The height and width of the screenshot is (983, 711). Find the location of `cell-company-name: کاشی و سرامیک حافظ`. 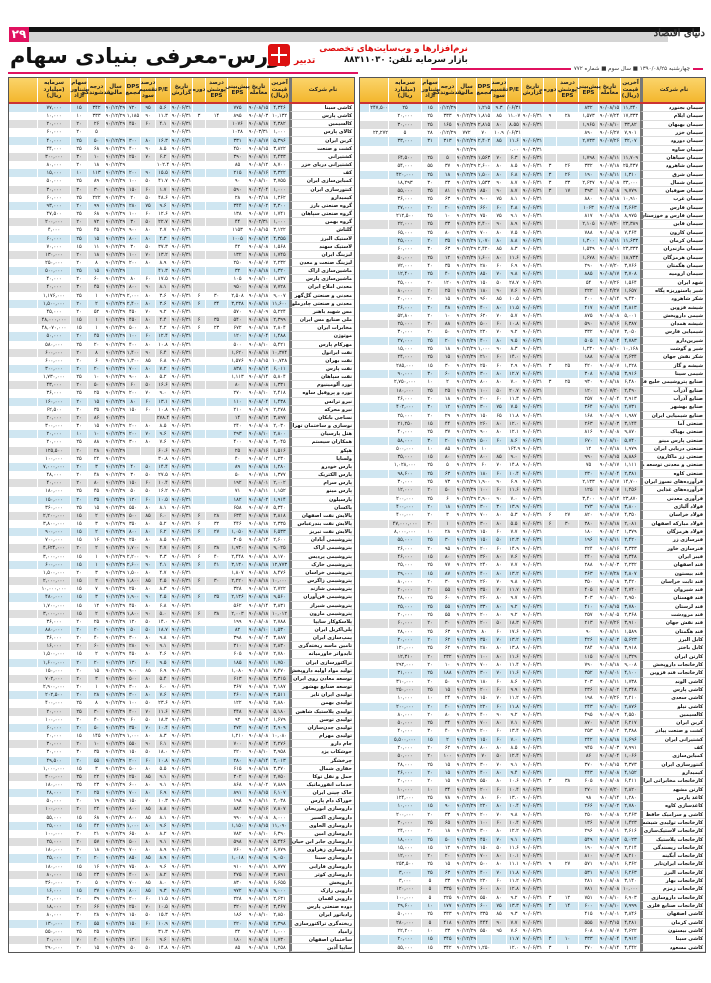

cell-company-name: کاشی و سرامیک حافظ is located at coordinates (672, 814).